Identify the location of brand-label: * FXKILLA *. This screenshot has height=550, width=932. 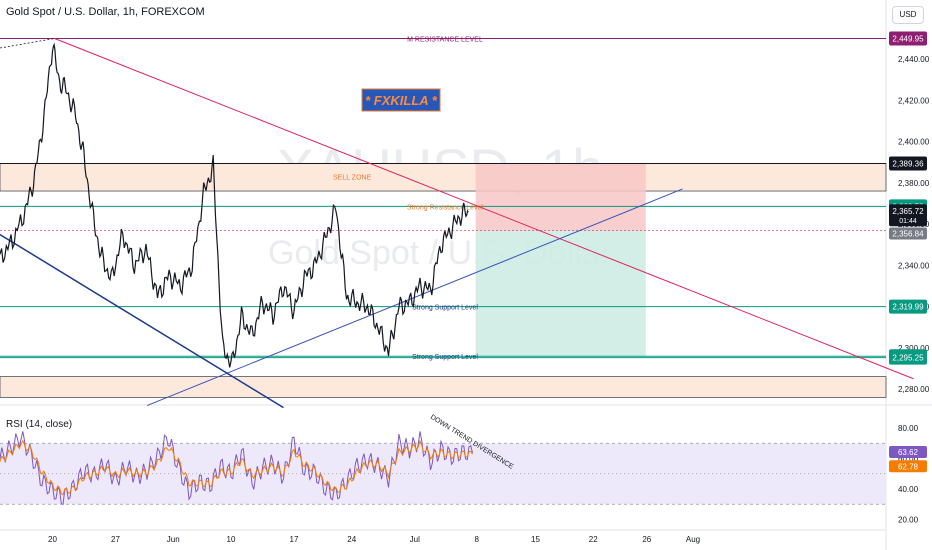
(401, 100).